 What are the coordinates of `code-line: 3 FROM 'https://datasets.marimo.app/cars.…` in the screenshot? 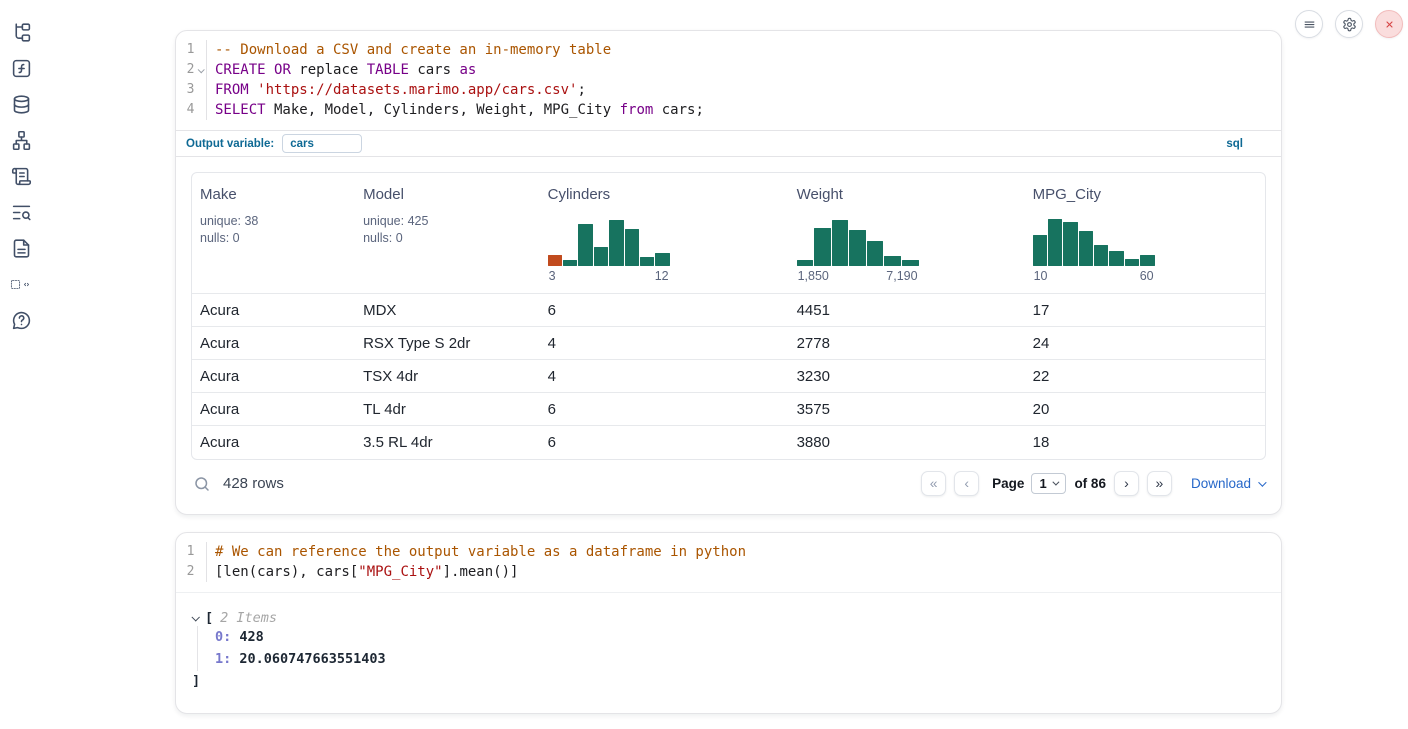 It's located at (728, 90).